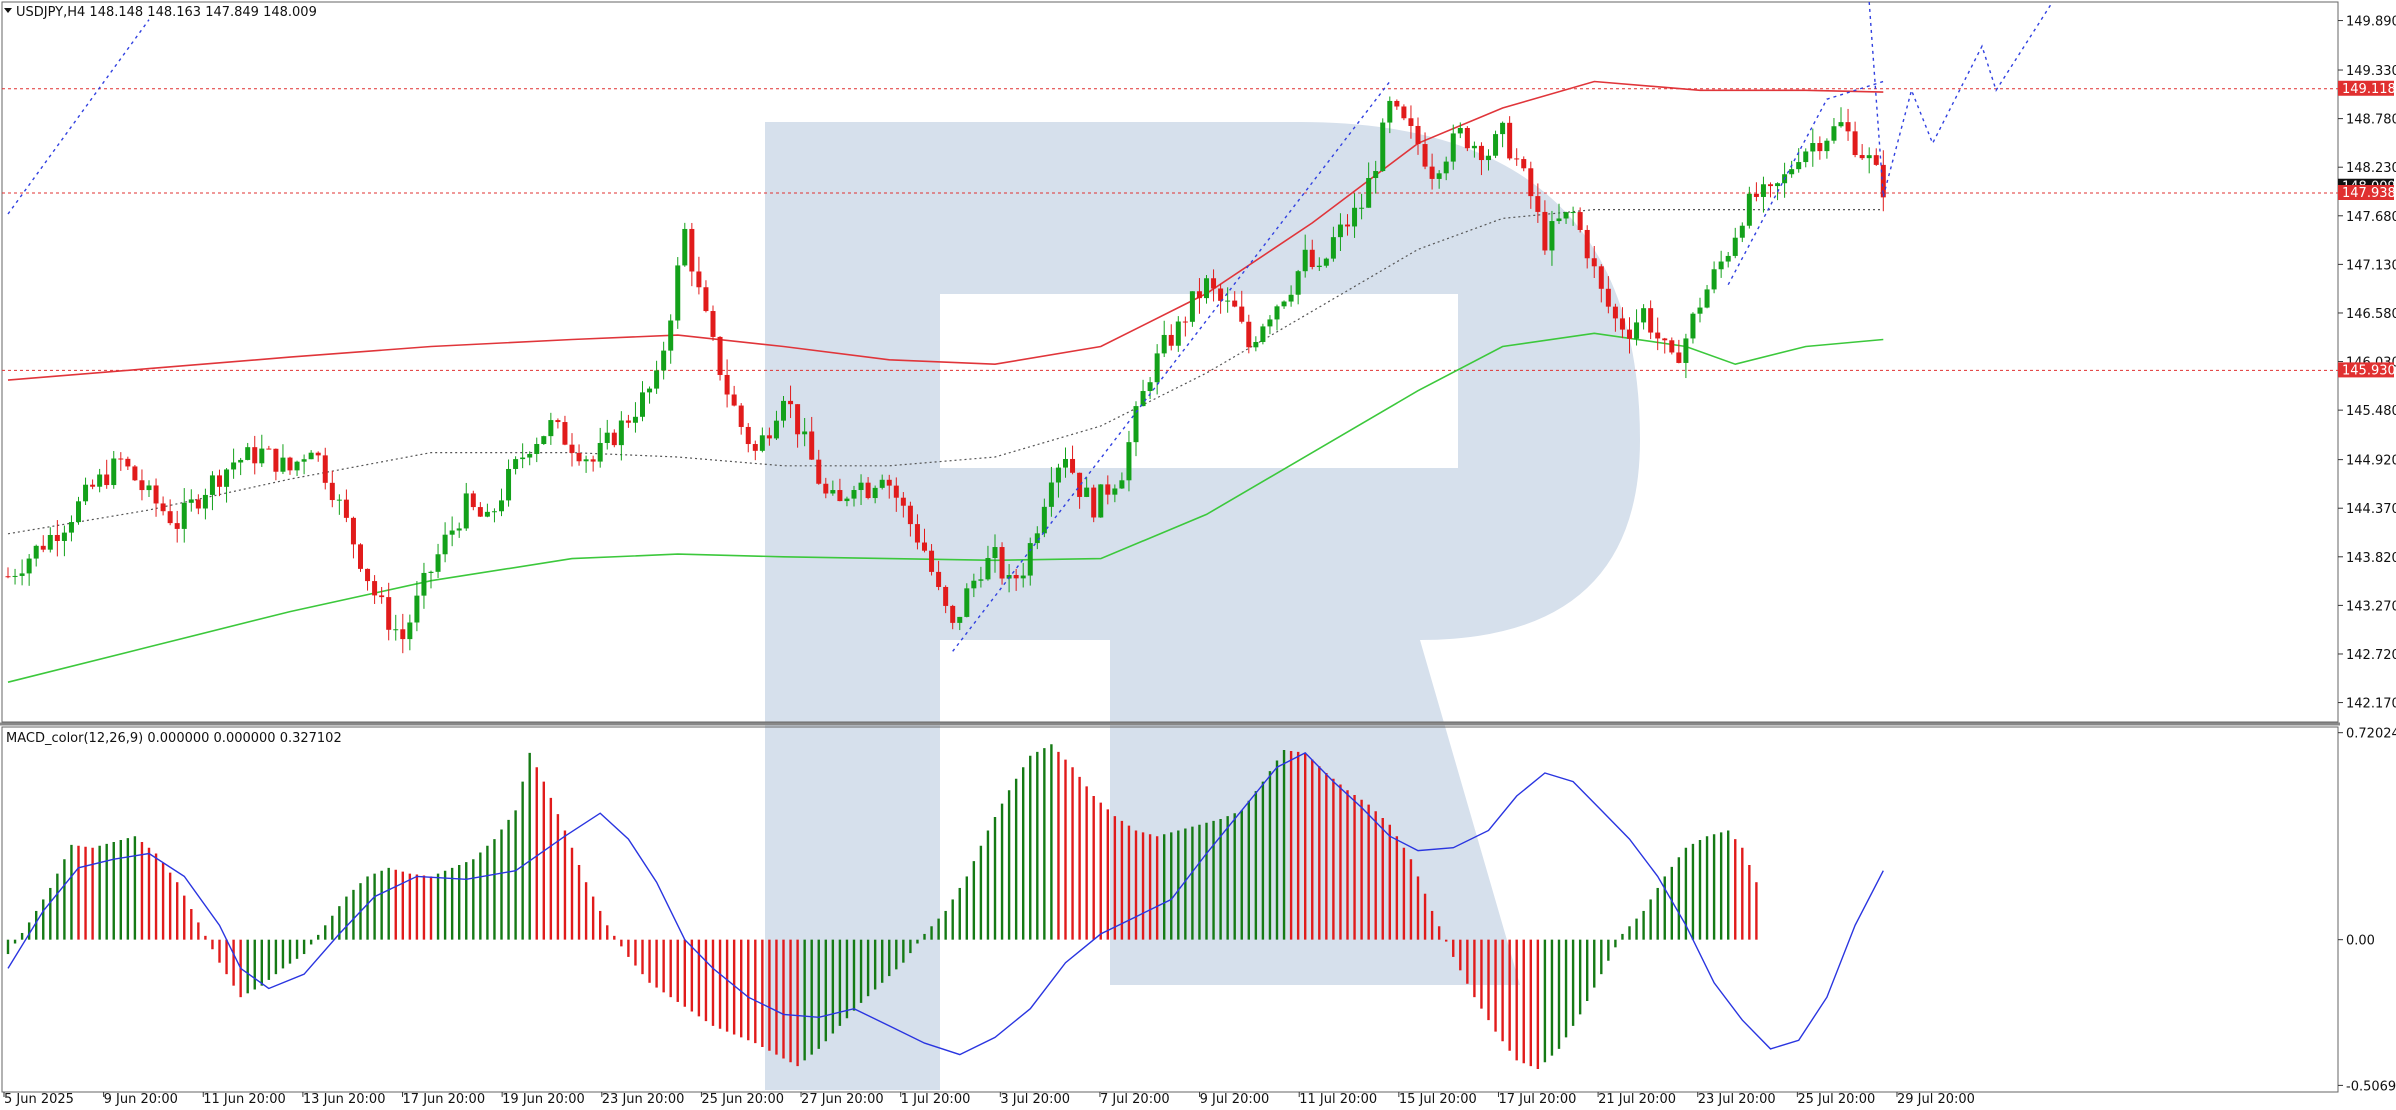 This screenshot has height=1110, width=2396. What do you see at coordinates (2360, 941) in the screenshot?
I see `macd-tick-label: 0.00` at bounding box center [2360, 941].